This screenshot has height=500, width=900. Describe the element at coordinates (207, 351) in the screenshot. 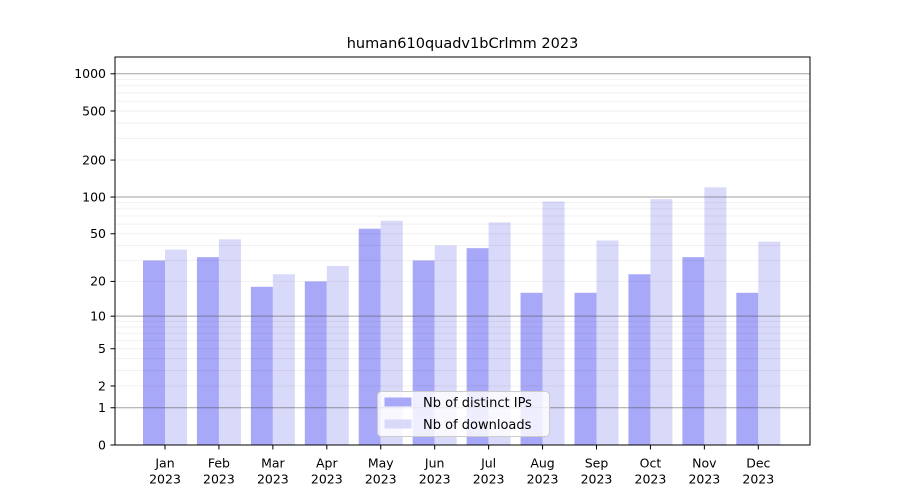

I see `bar-distinct-ips-feb` at that location.